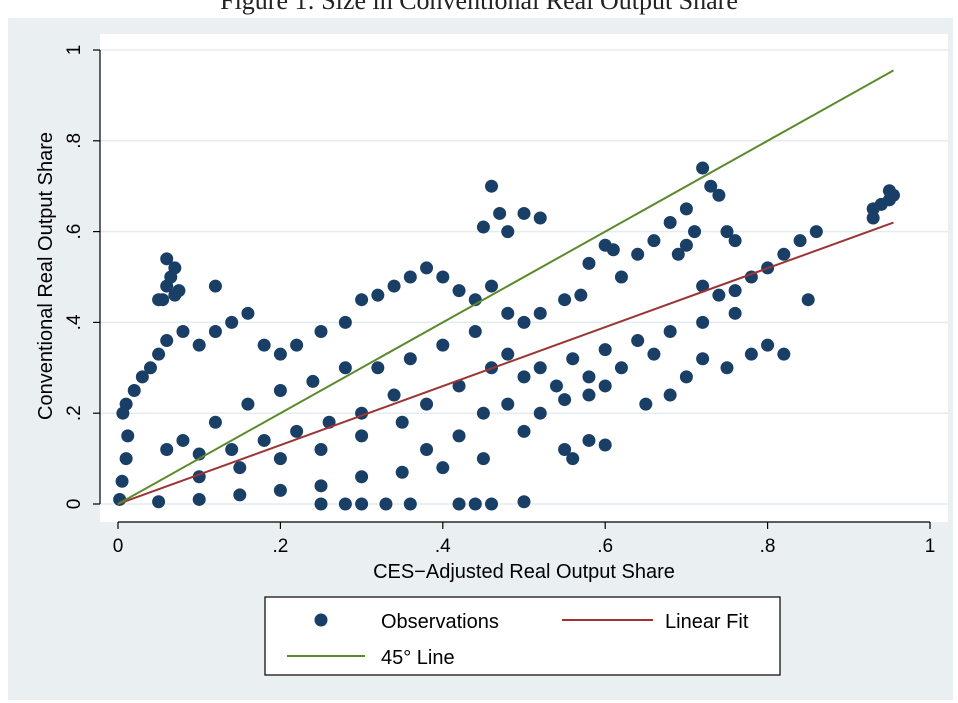 This screenshot has height=703, width=958. What do you see at coordinates (768, 546) in the screenshot?
I see `x-tick-label-4: .8` at bounding box center [768, 546].